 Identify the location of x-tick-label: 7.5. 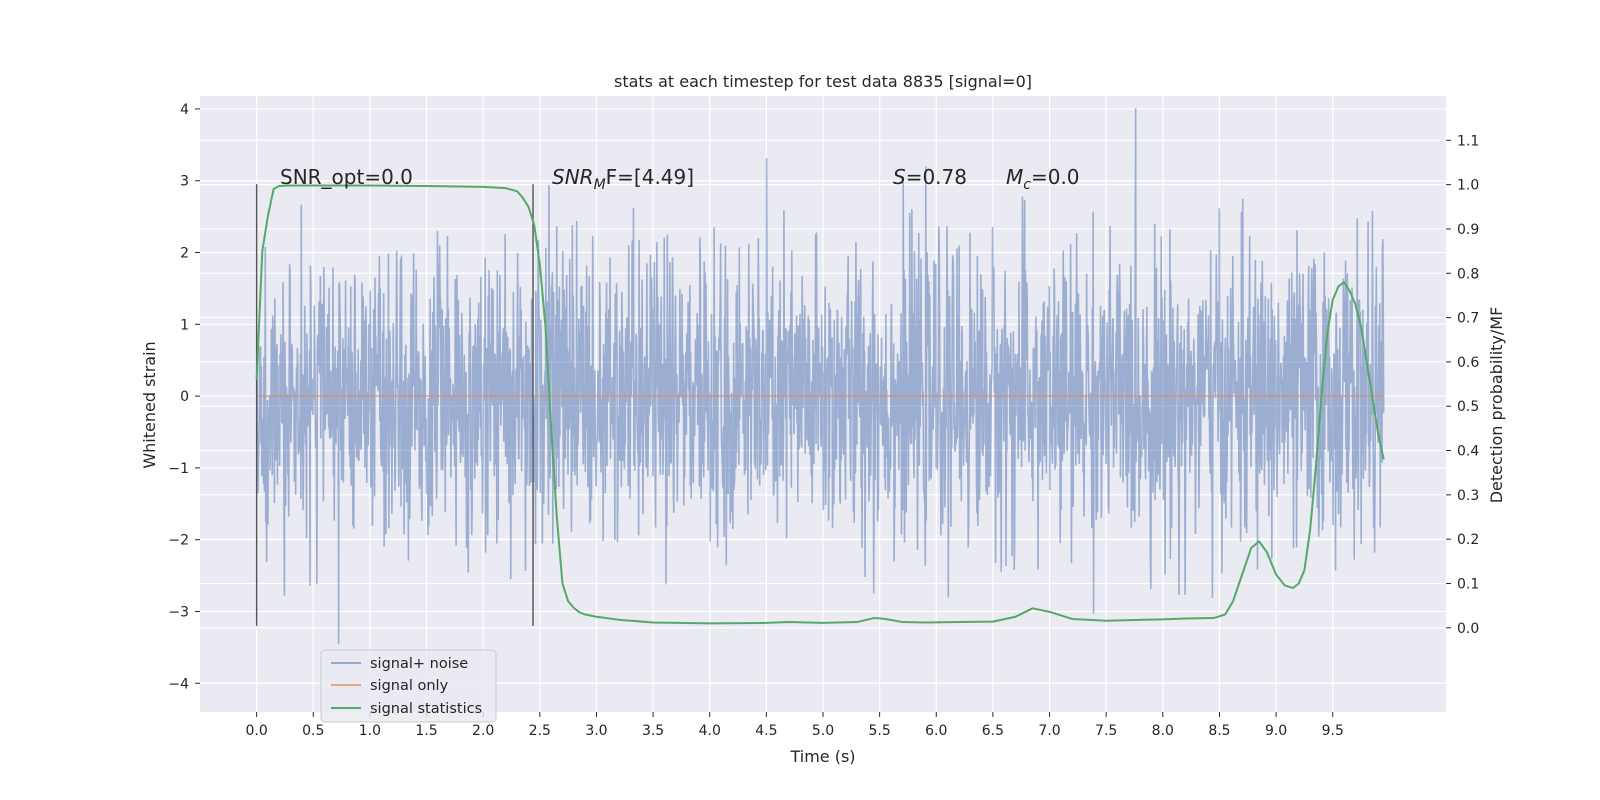
(1106, 731).